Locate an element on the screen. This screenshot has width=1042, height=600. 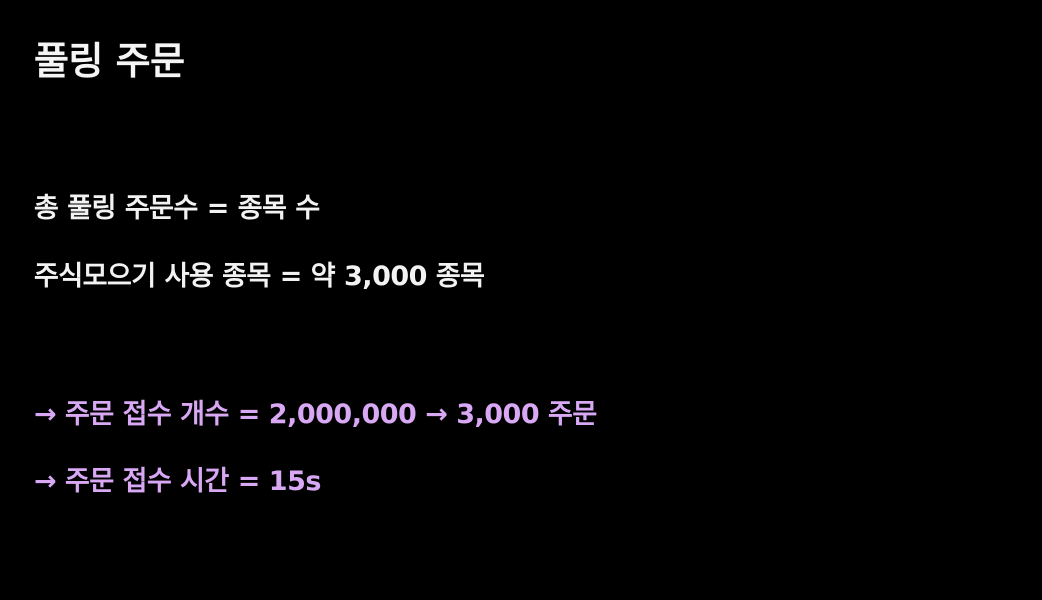
slide-title: 풀링 주문 is located at coordinates (109, 61).